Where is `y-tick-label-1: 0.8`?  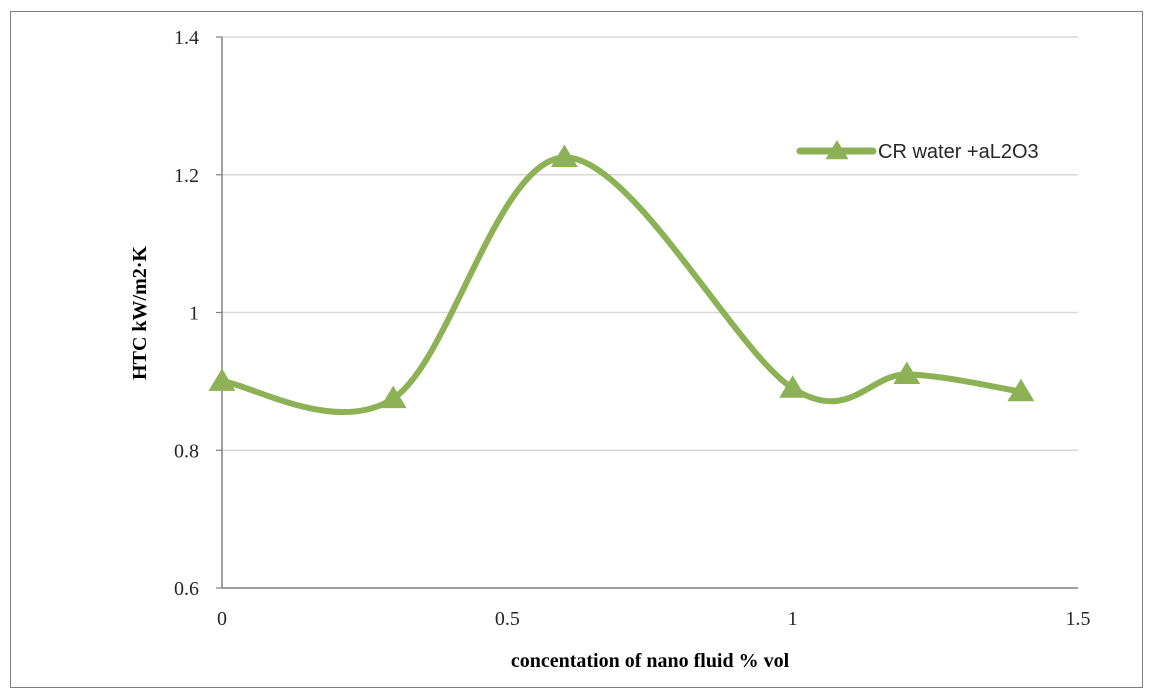 y-tick-label-1: 0.8 is located at coordinates (186, 451).